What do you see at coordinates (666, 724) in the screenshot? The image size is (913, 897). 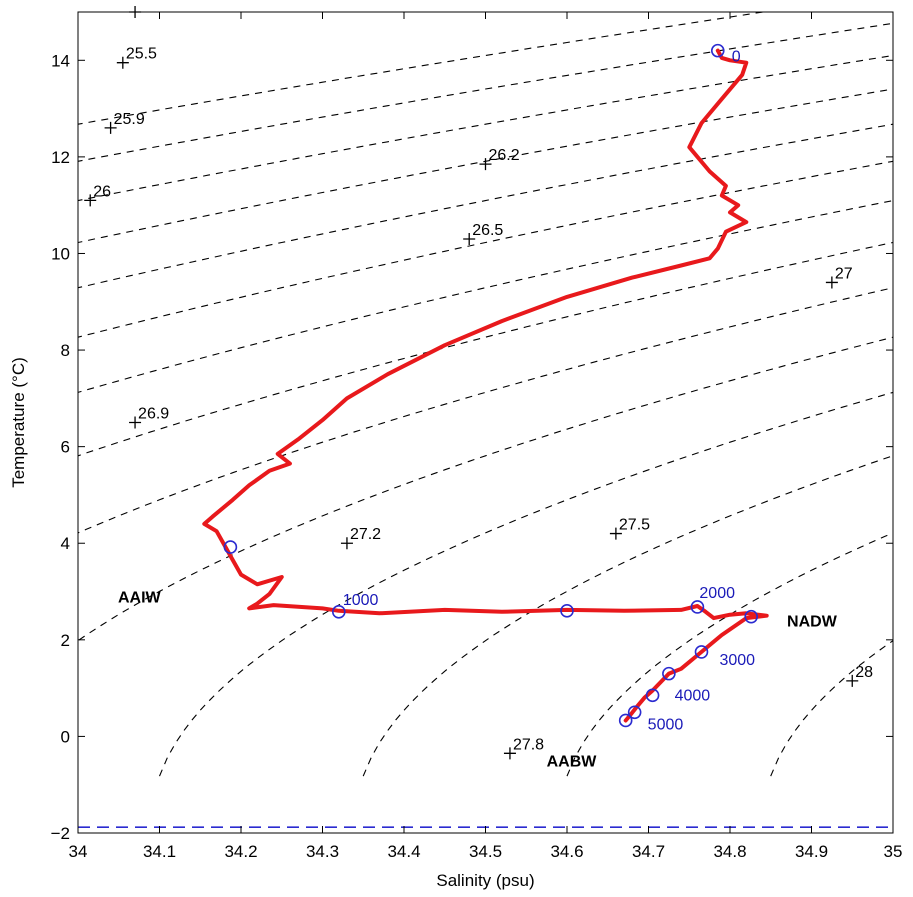 I see `depth-label: 5000` at bounding box center [666, 724].